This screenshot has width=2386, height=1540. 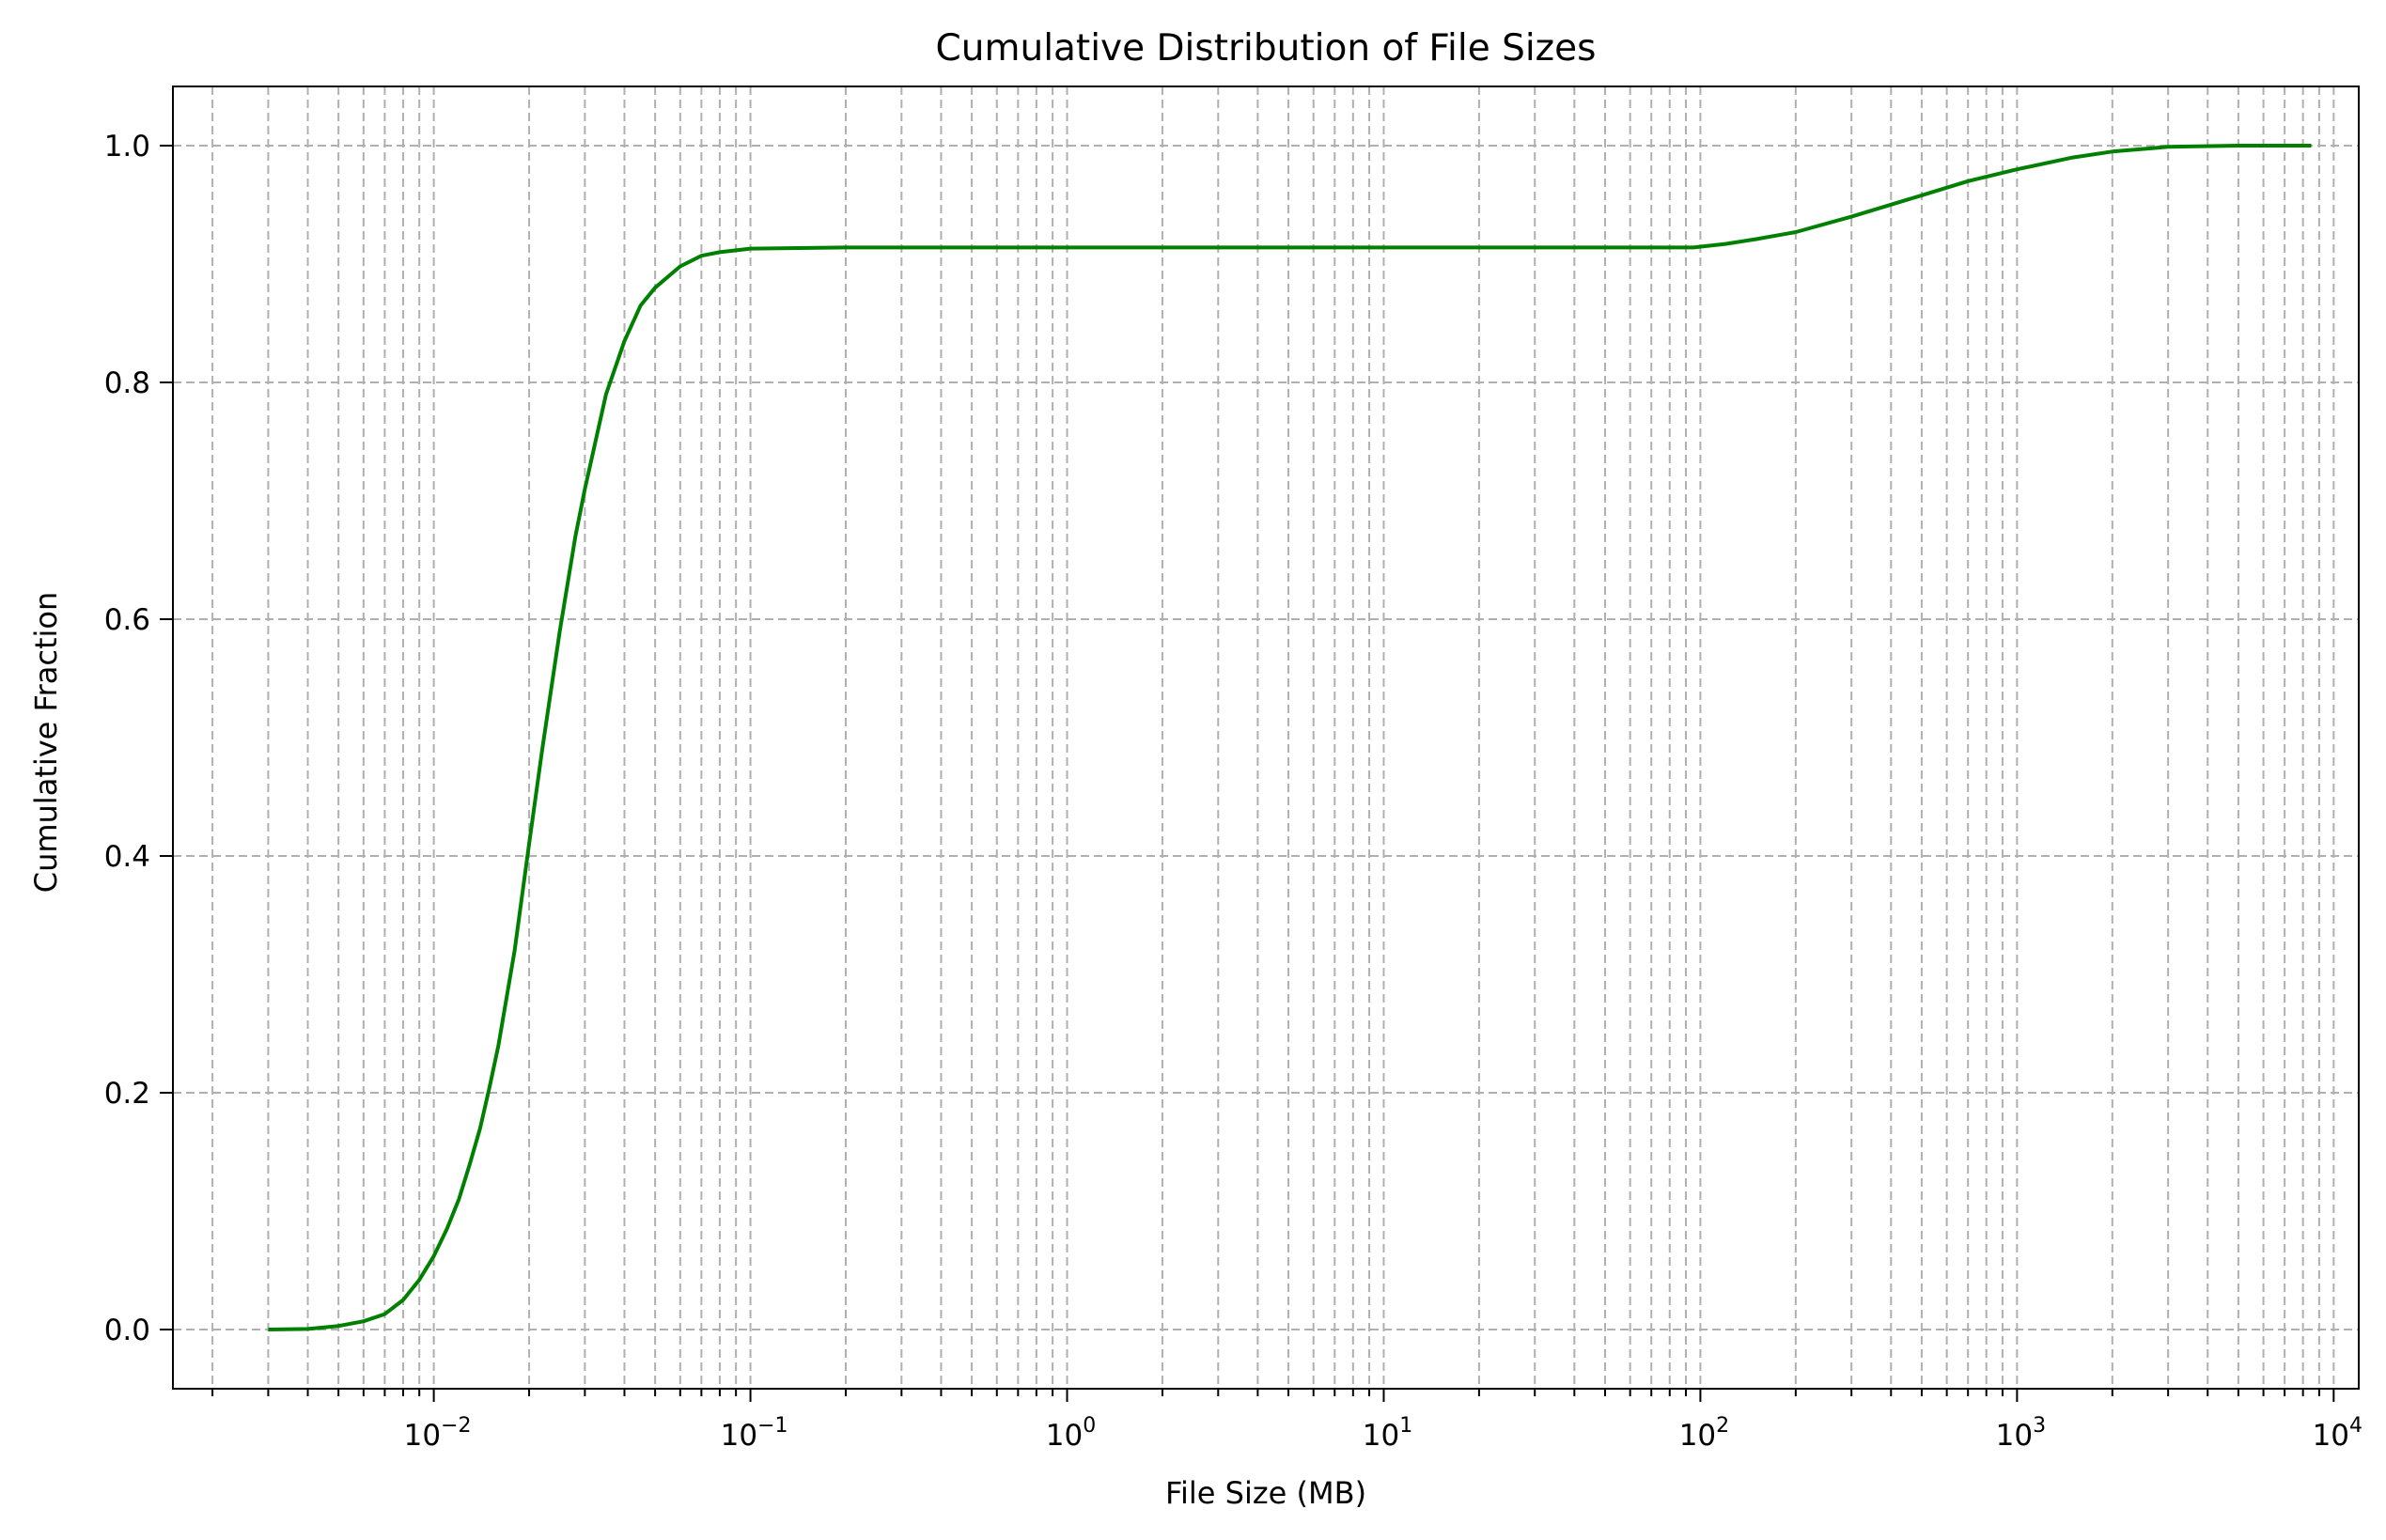 What do you see at coordinates (754, 1433) in the screenshot?
I see `x-tick-label: 10⁻¹` at bounding box center [754, 1433].